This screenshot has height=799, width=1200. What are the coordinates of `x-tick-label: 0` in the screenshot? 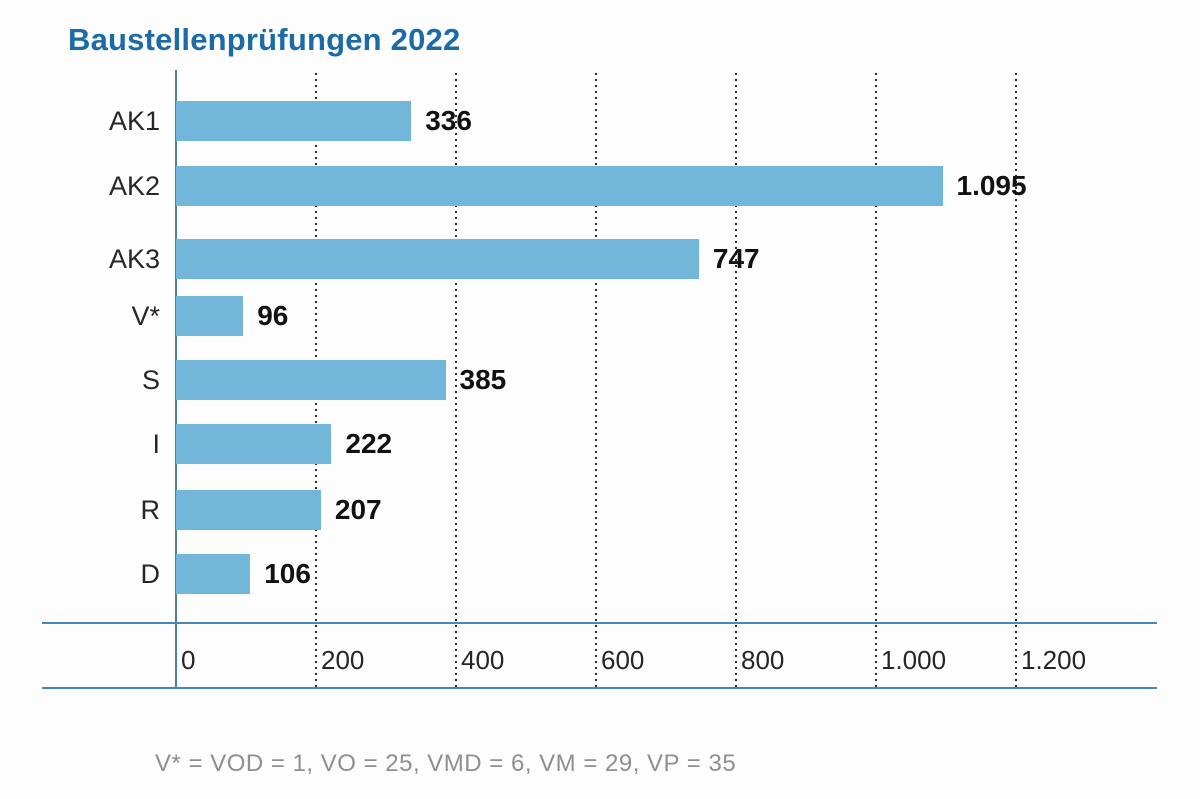 It's located at (188, 660).